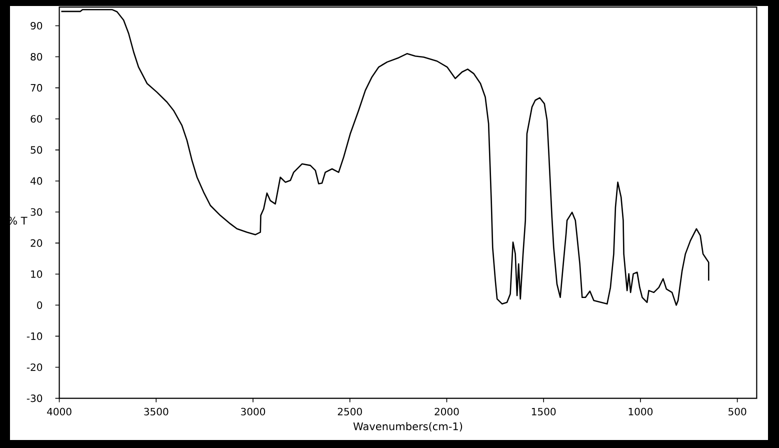 The image size is (779, 448). What do you see at coordinates (446, 412) in the screenshot?
I see `x-tick-label: 2000` at bounding box center [446, 412].